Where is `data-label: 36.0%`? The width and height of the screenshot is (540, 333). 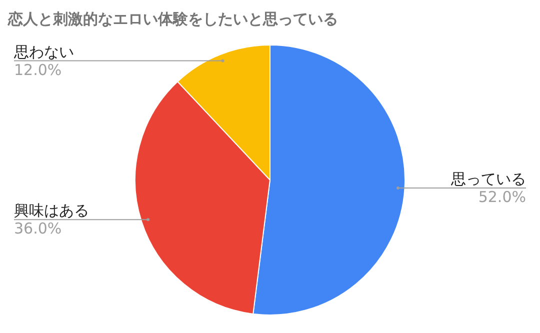 data-label: 36.0% is located at coordinates (38, 229).